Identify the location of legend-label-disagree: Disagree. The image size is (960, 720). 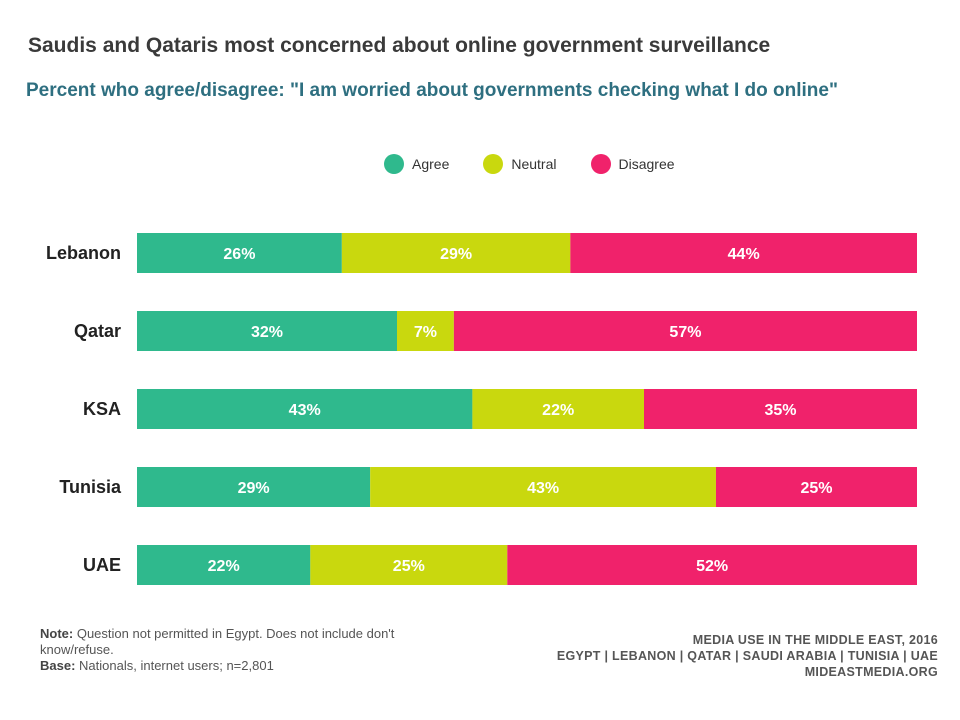
(646, 164).